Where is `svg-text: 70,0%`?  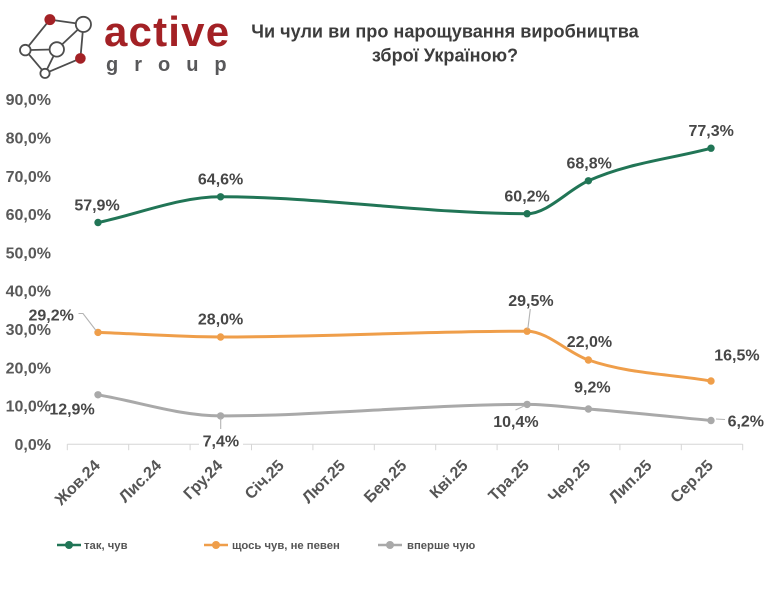
svg-text: 70,0% is located at coordinates (28, 177).